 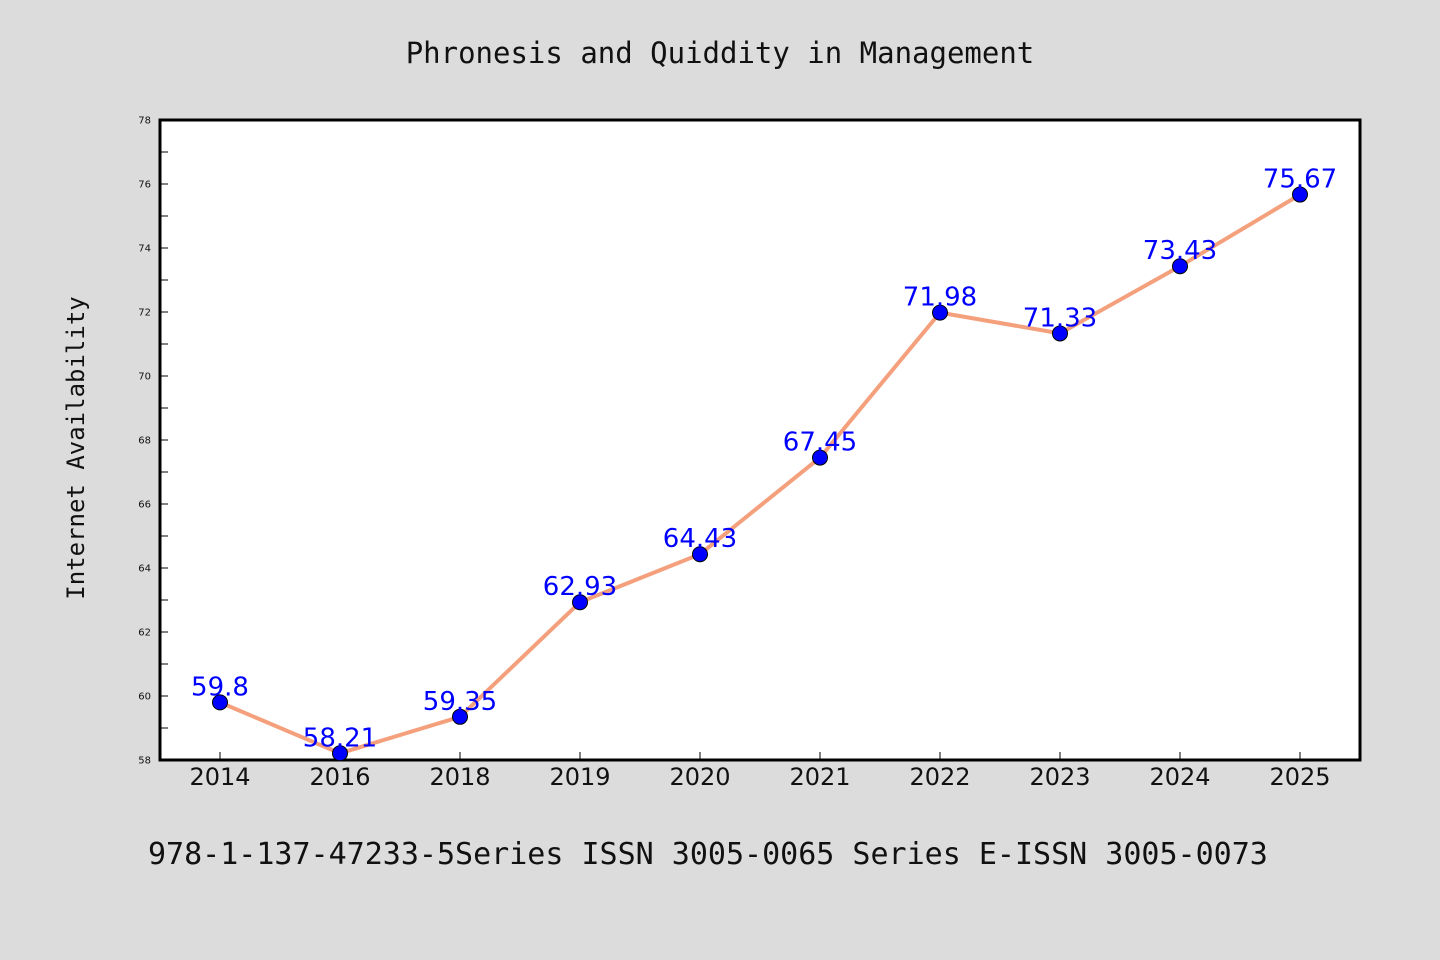 What do you see at coordinates (219, 777) in the screenshot?
I see `x-tick-label: 2014` at bounding box center [219, 777].